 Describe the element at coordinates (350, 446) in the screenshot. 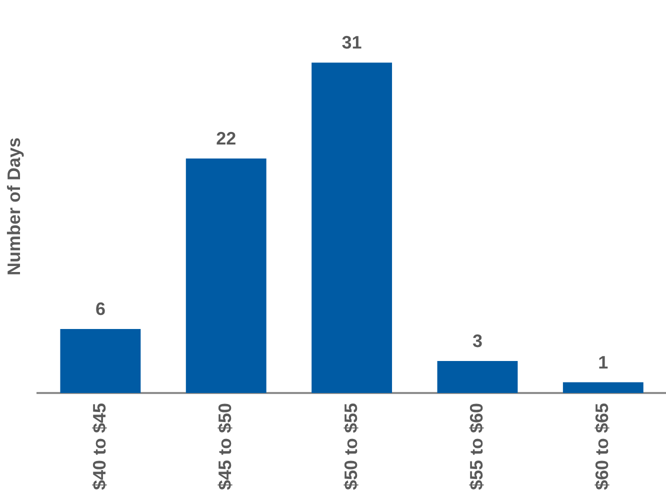

I see `x-tick-label: $50 to $55` at that location.